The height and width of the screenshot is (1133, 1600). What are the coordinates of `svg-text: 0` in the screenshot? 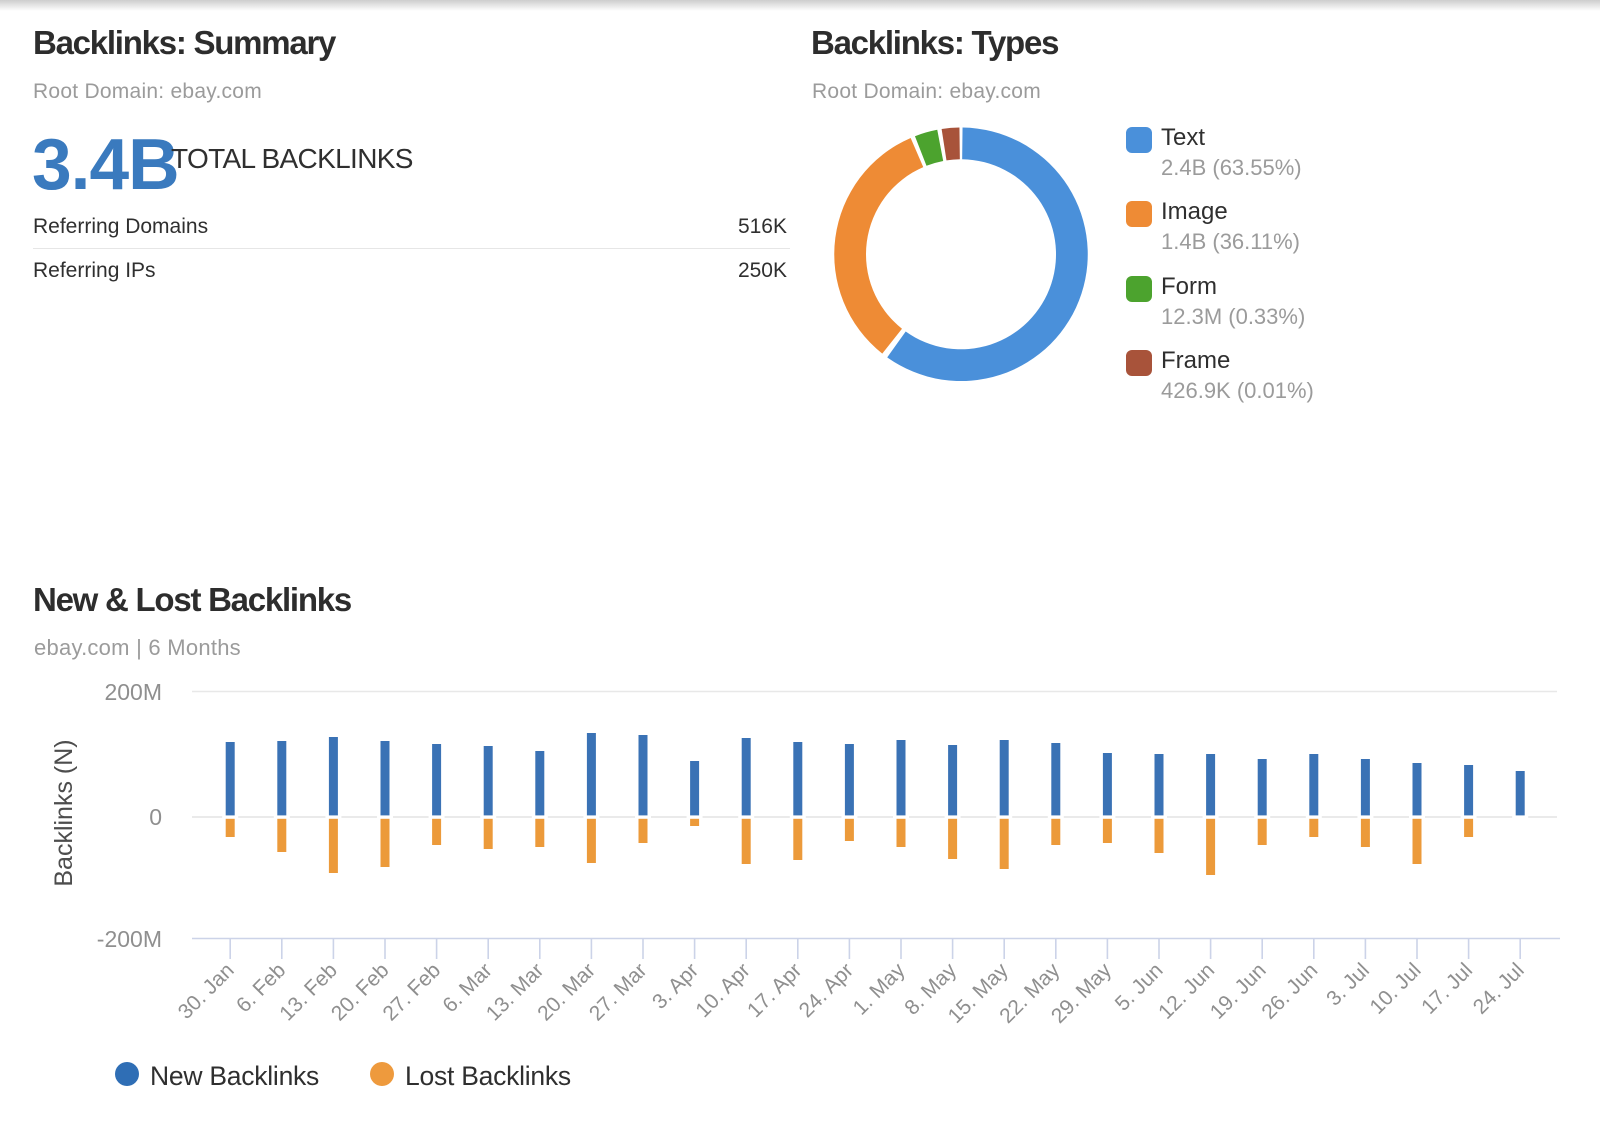 It's located at (155, 817).